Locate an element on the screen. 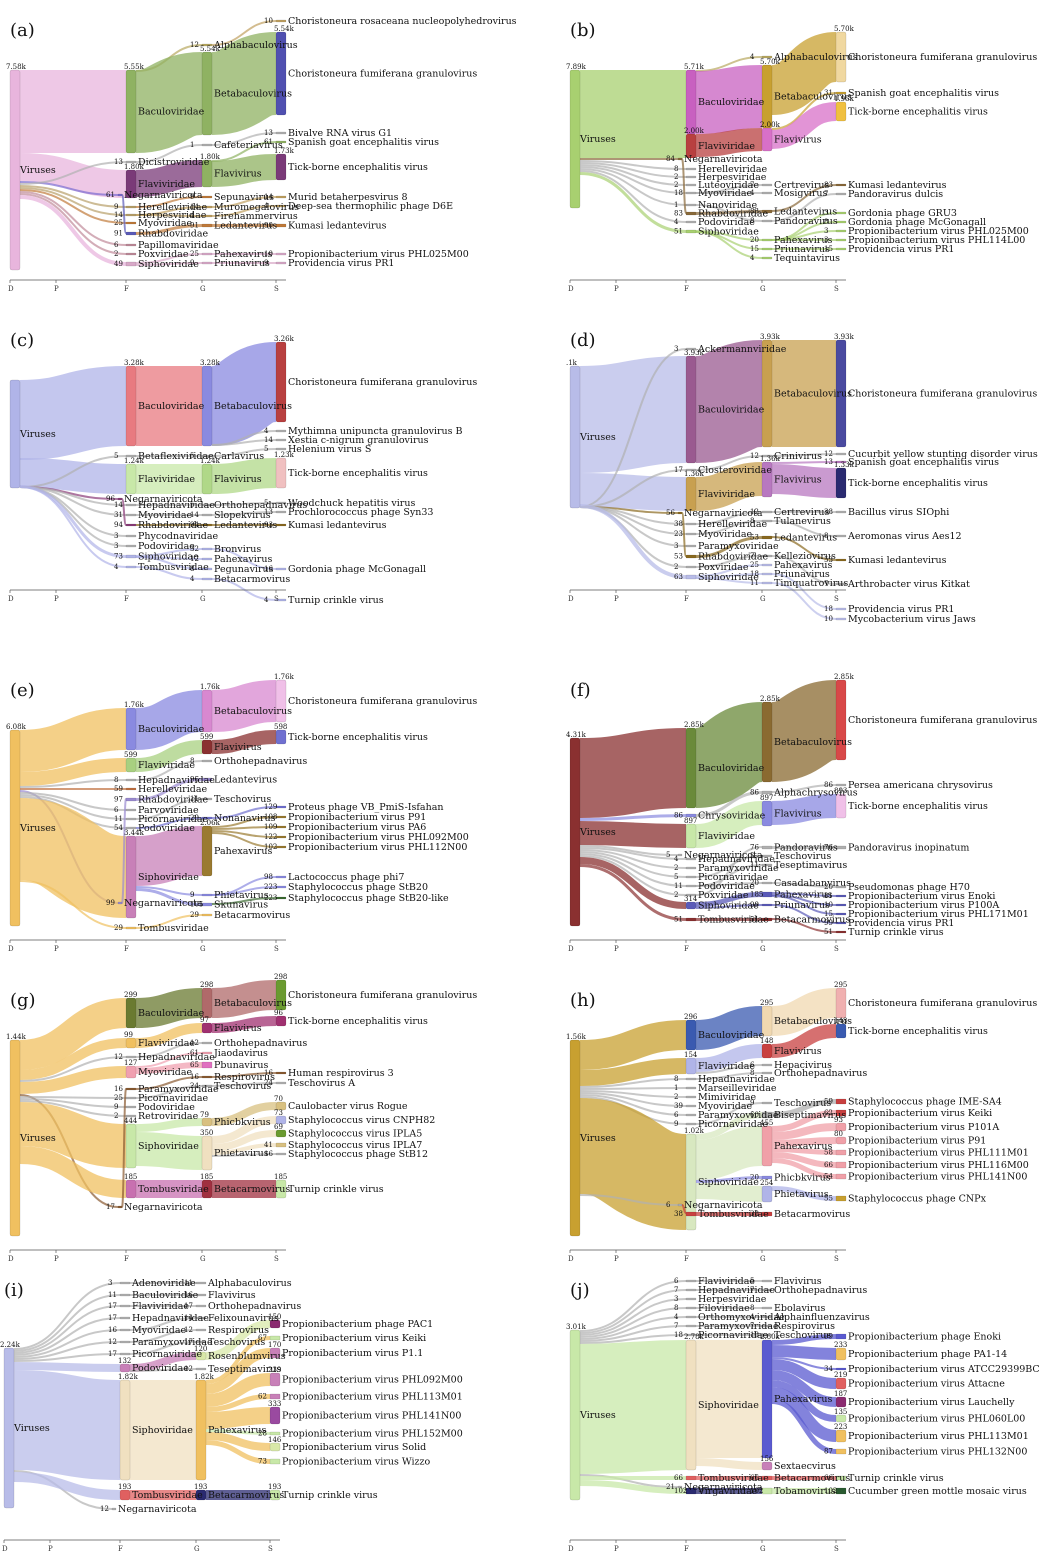 This screenshot has width=1061, height=1558. sankey-node-bet is located at coordinates (207, 711).